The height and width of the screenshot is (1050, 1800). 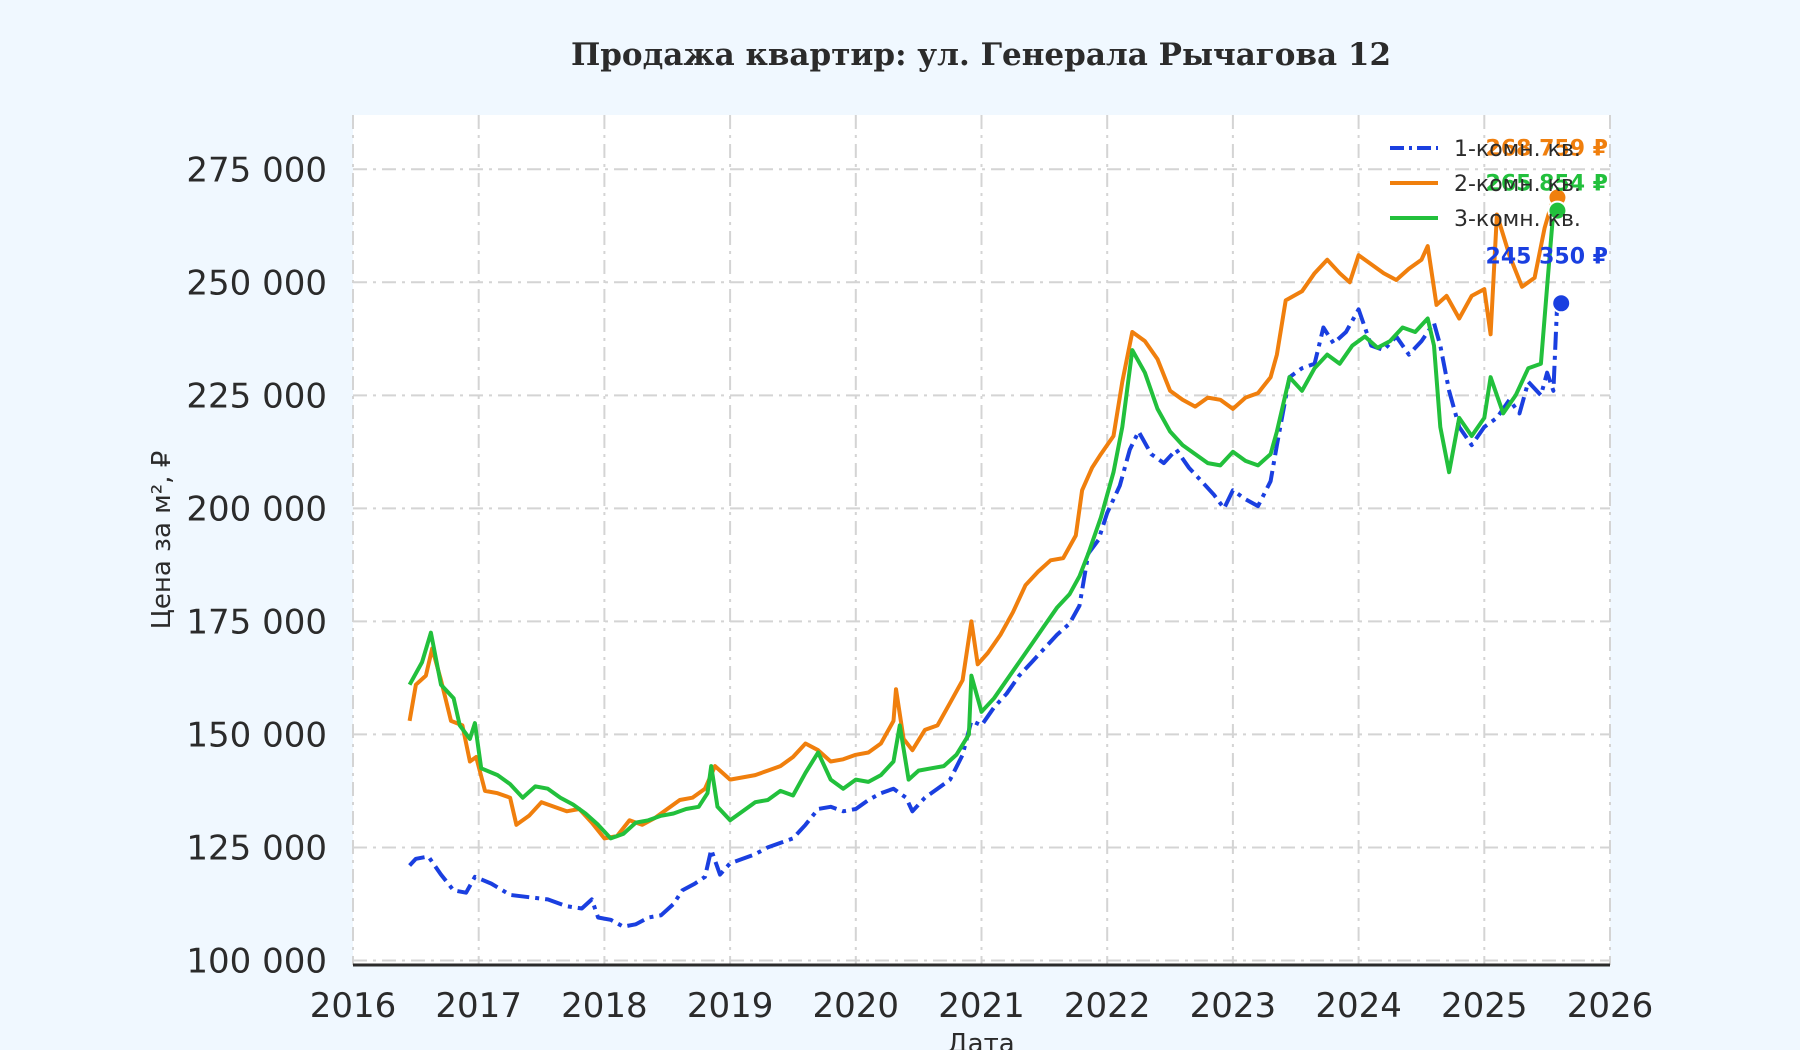 I want to click on end-value-label: 268 759 ₽, so click(x=1547, y=148).